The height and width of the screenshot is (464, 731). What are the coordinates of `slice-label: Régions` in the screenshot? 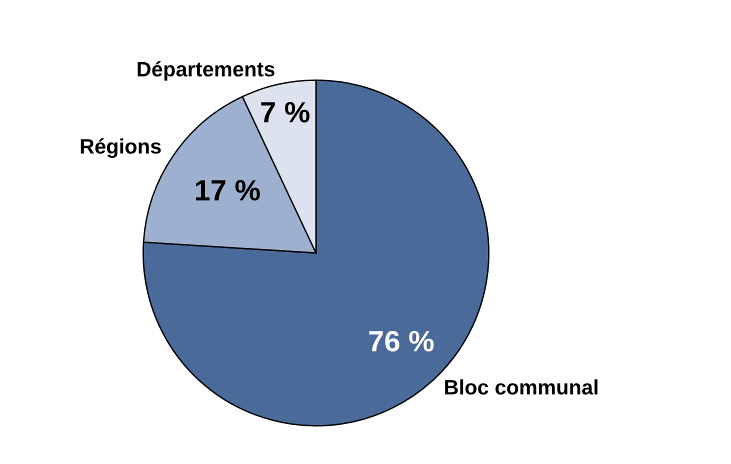 It's located at (120, 148).